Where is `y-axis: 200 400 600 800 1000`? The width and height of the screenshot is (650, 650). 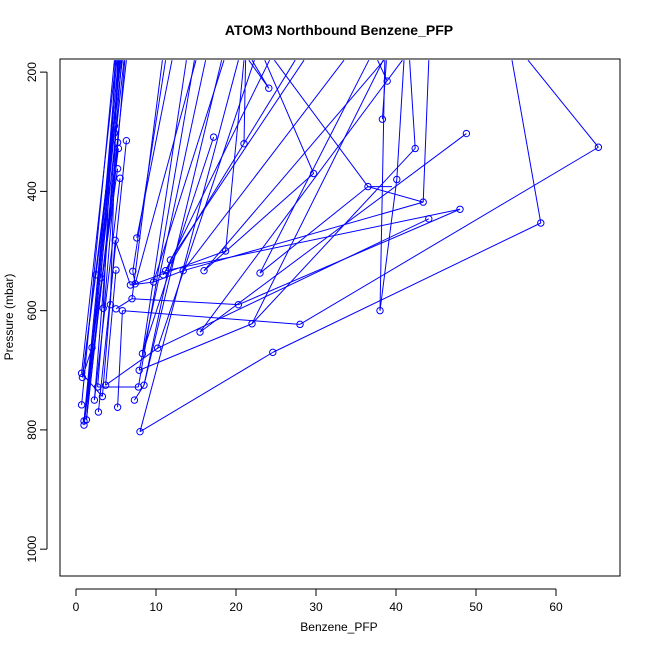
y-axis: 200 400 600 800 1000 is located at coordinates (36, 312).